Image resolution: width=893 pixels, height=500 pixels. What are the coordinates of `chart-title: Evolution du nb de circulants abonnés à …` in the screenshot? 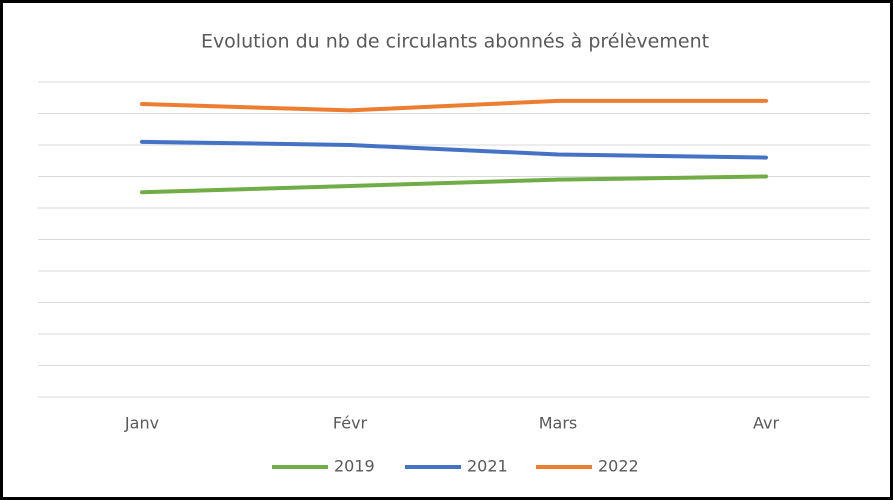 It's located at (455, 42).